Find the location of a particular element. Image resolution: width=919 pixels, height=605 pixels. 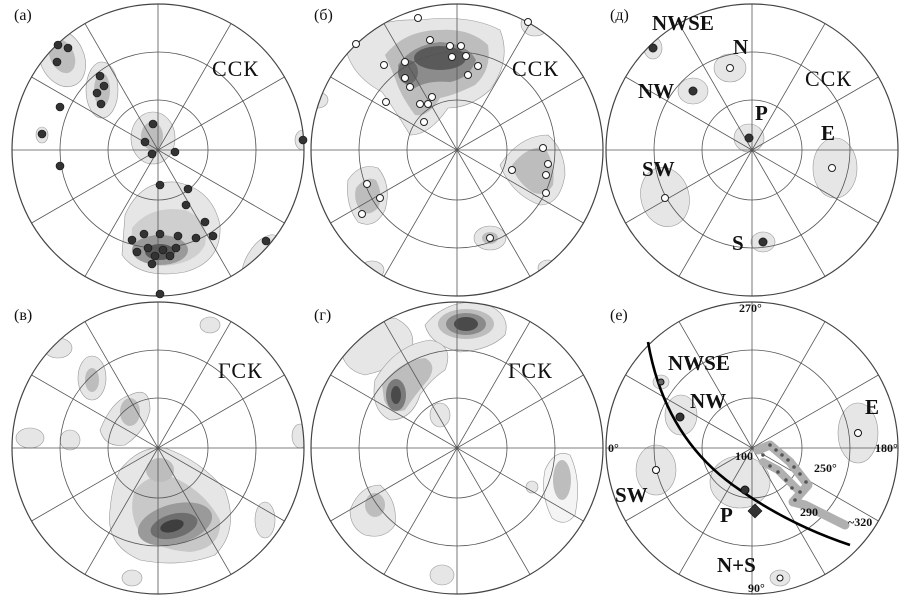

panel-g-system: ГСК is located at coordinates (530, 370).